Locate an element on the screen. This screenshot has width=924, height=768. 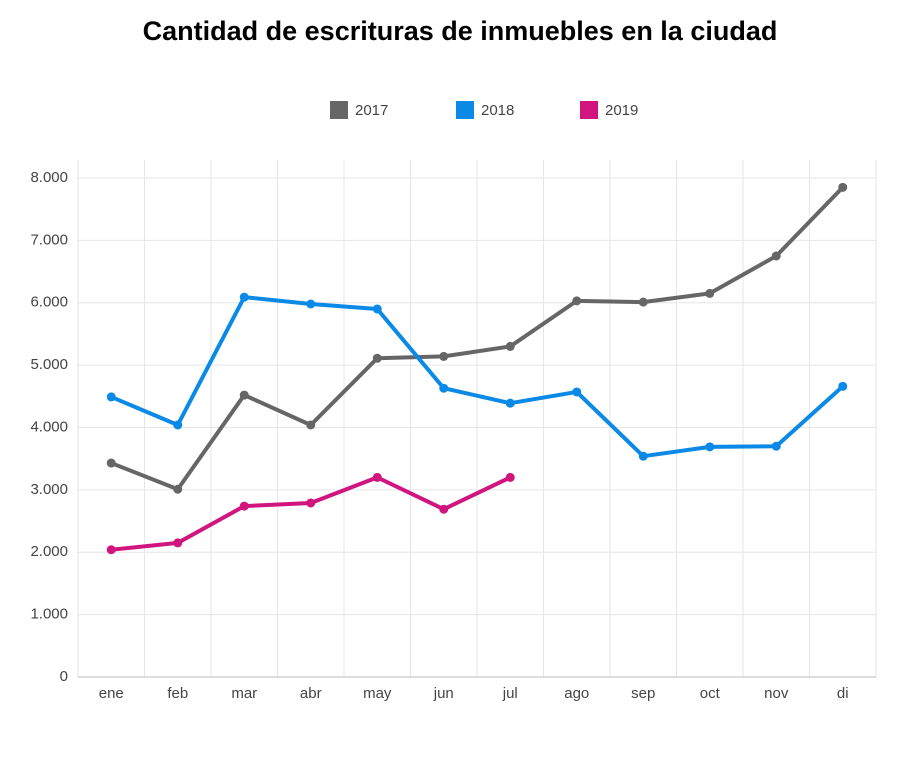
legend-label: 2017 is located at coordinates (371, 110).